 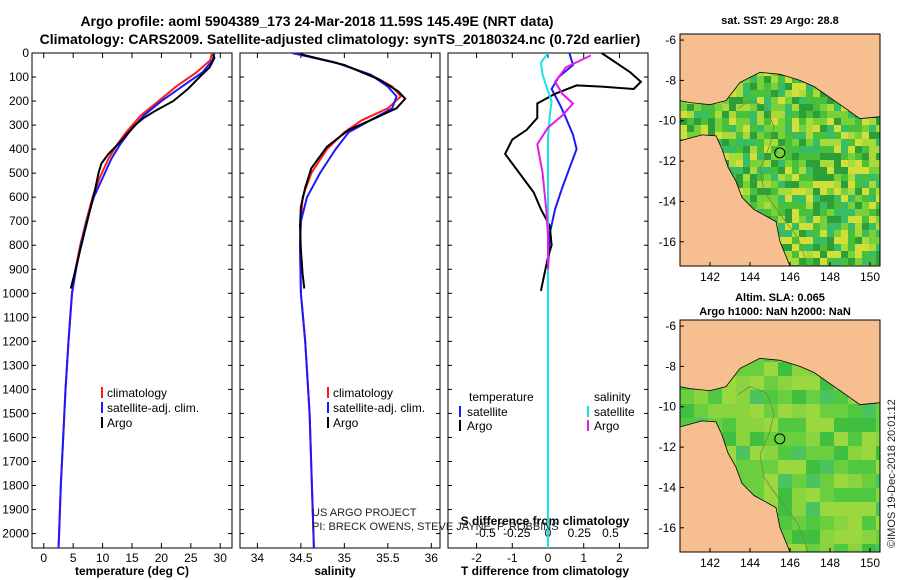 I want to click on map-x-tick-label: 144, so click(x=750, y=563).